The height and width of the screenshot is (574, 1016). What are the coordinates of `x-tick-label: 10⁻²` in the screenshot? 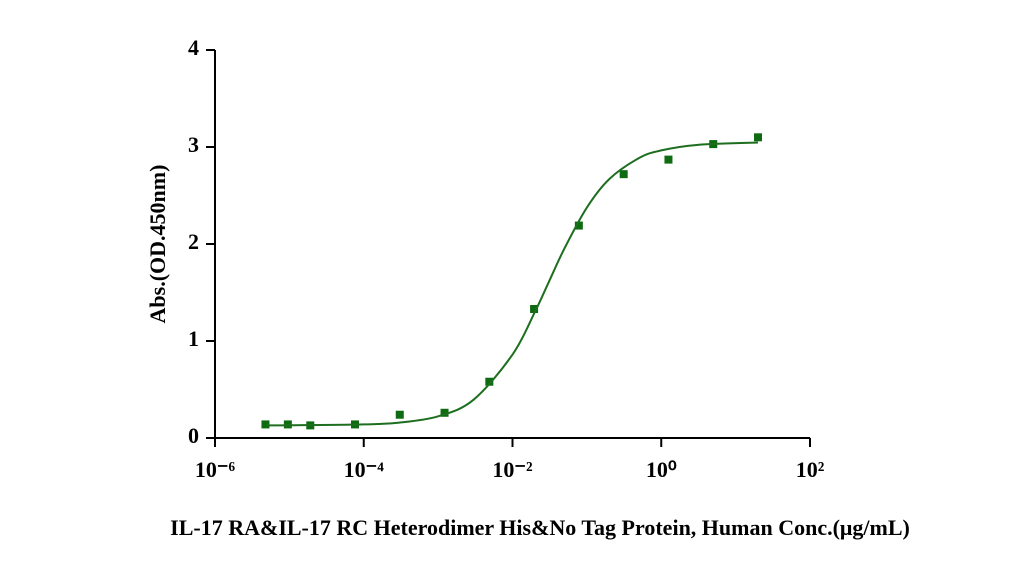 It's located at (512, 469).